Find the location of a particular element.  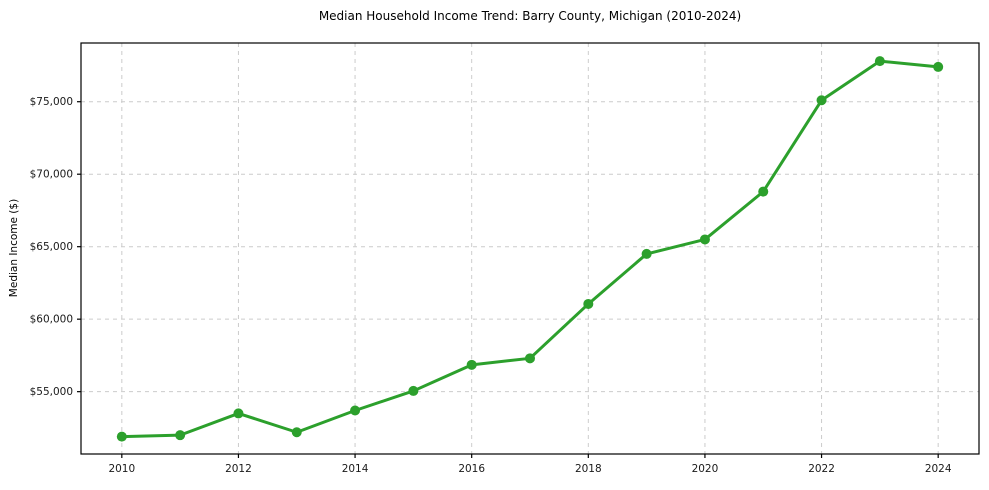

x-tick-label: 2014 is located at coordinates (355, 469).